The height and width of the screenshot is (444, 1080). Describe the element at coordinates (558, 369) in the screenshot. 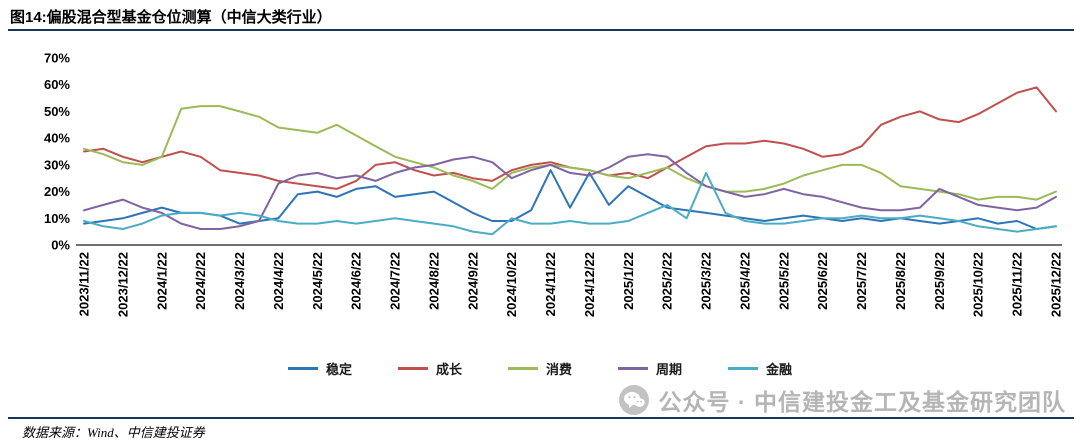

I see `legend-label-2: 消费` at that location.